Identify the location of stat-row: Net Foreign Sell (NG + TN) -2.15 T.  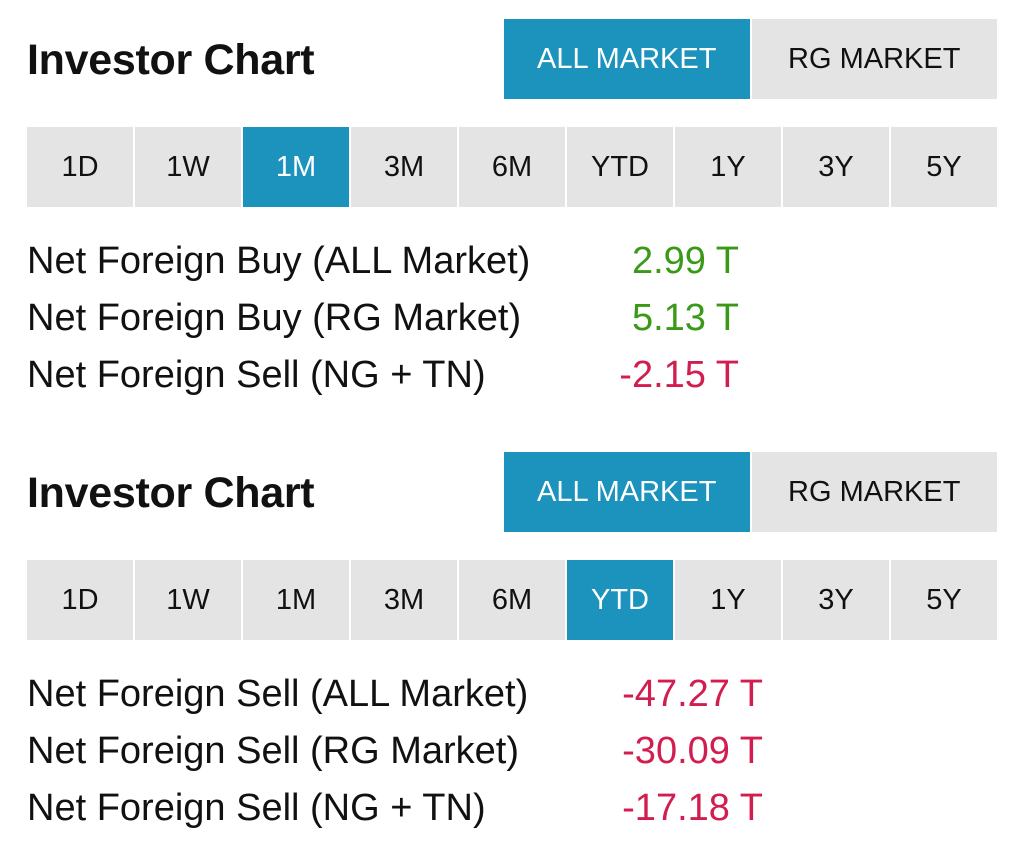
(383, 375).